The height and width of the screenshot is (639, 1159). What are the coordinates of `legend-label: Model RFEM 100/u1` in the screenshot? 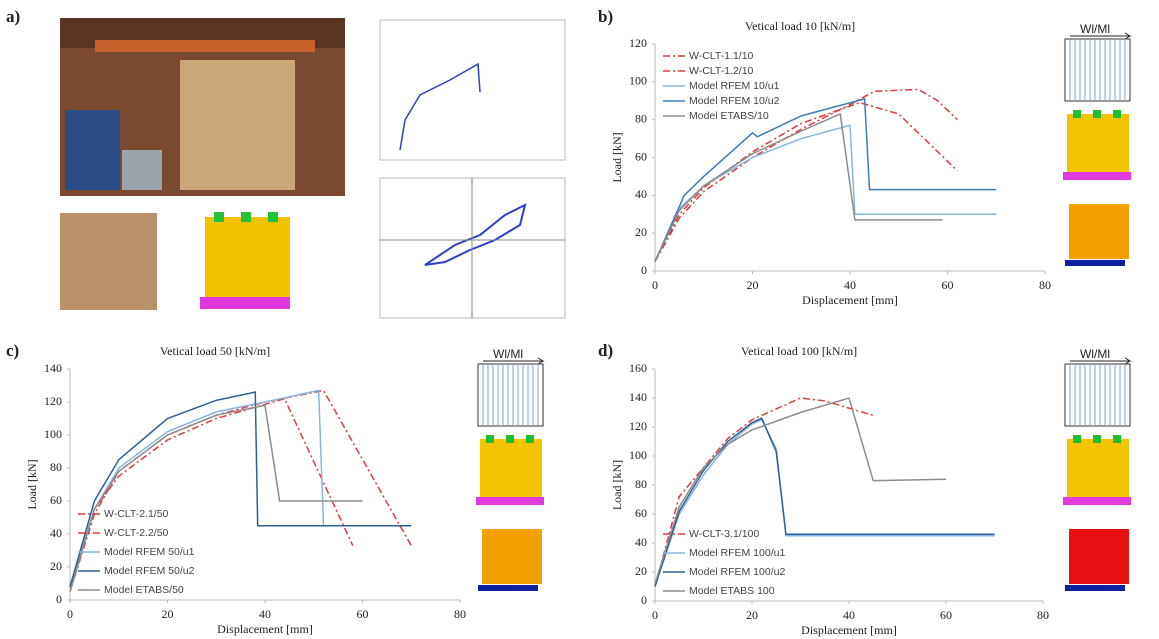 It's located at (737, 553).